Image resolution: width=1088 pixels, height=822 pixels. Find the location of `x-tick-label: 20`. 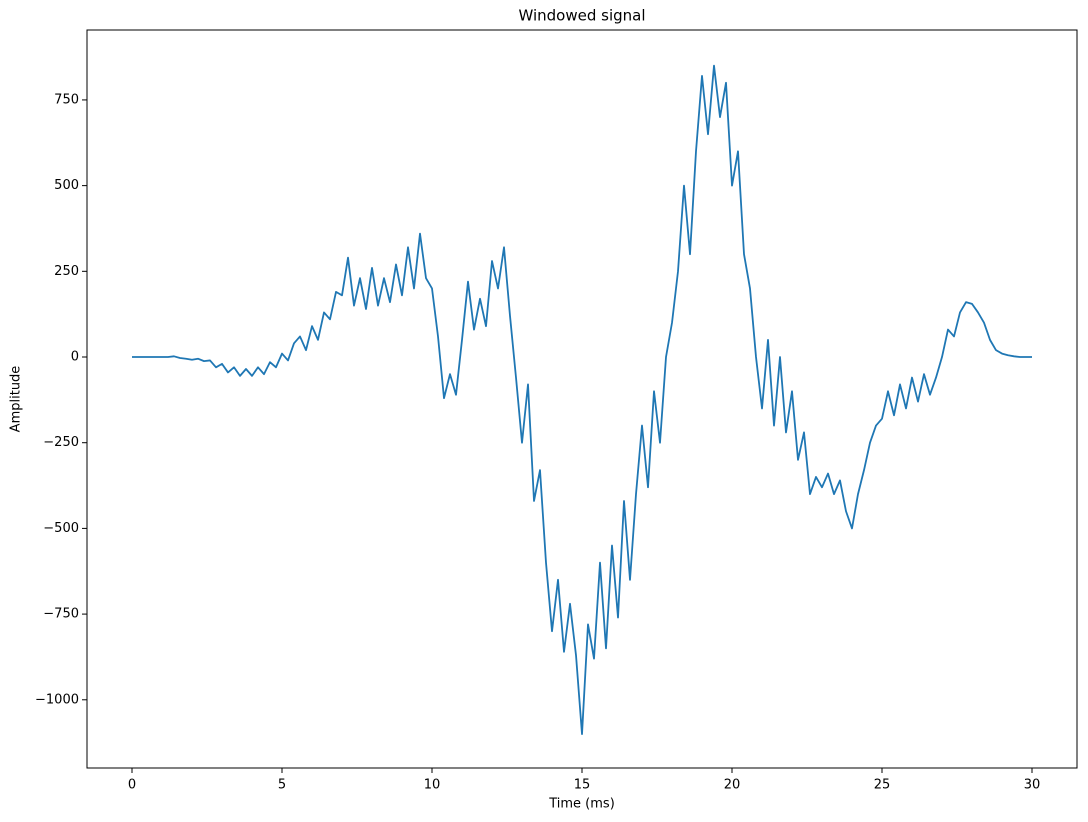

x-tick-label: 20 is located at coordinates (732, 785).